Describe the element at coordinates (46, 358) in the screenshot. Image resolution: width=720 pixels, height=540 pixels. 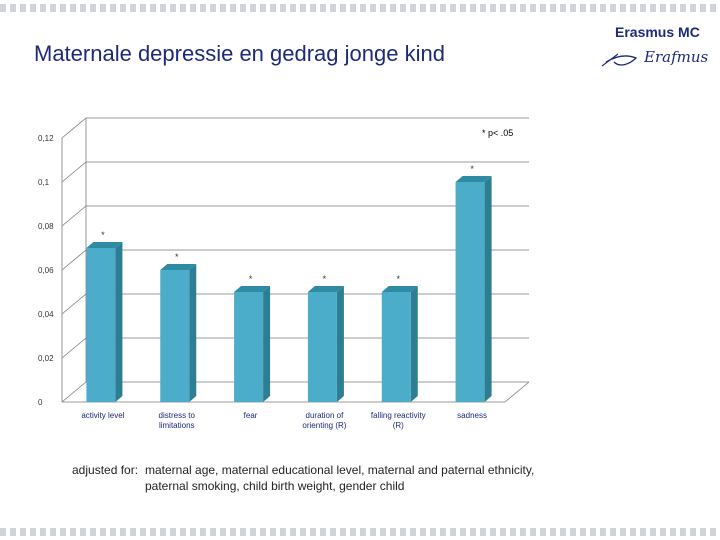
I see `y-tick-label: 0,02` at that location.